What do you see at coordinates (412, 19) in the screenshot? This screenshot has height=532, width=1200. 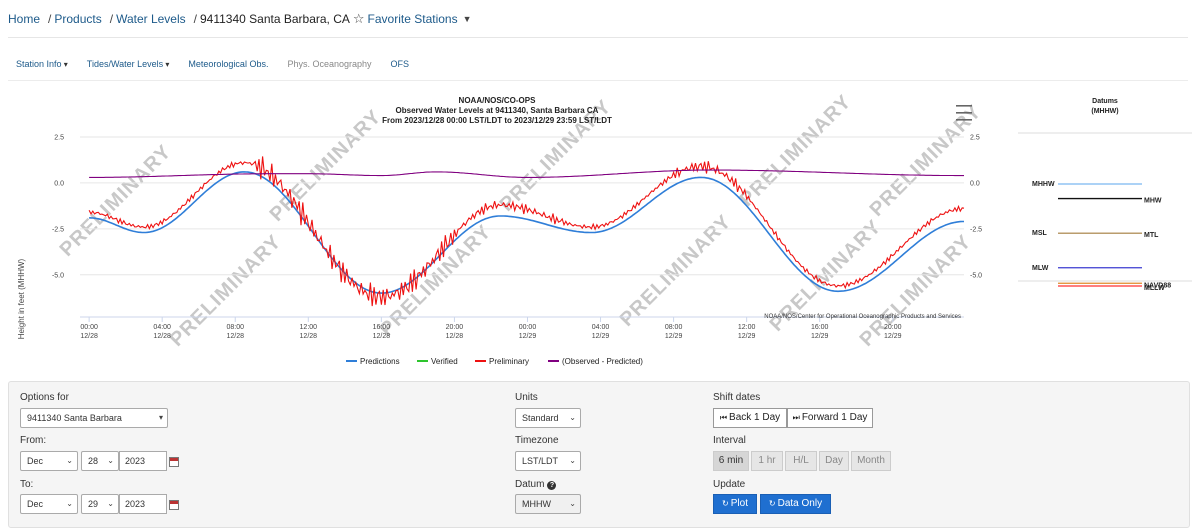 I see `favorite-stations-dropdown: Favorite Stations` at bounding box center [412, 19].